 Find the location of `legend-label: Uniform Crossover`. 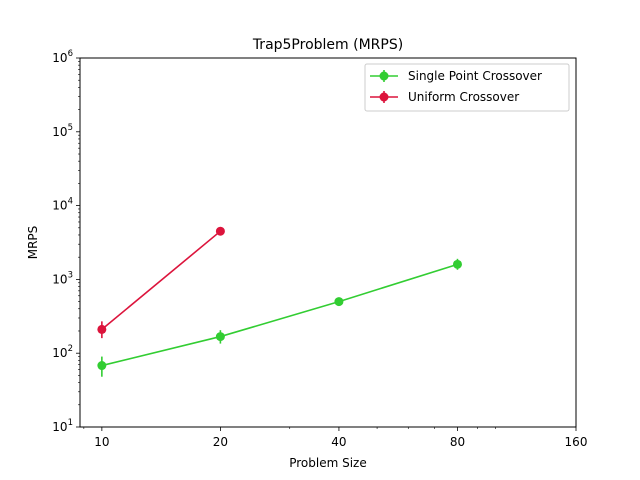

legend-label: Uniform Crossover is located at coordinates (463, 97).